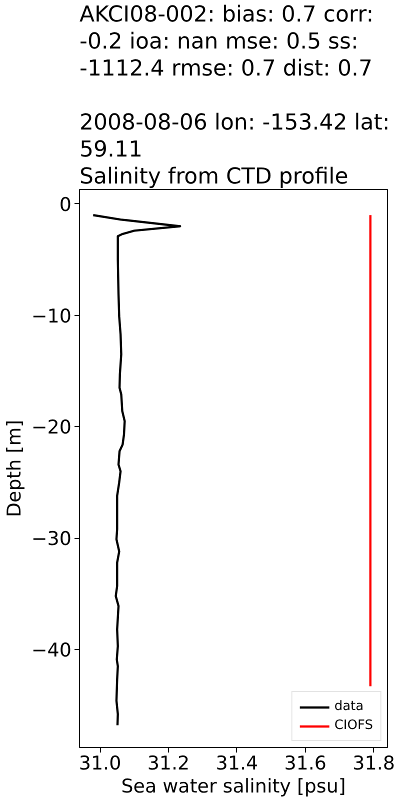  I want to click on x-tick-label: 31.2, so click(168, 763).